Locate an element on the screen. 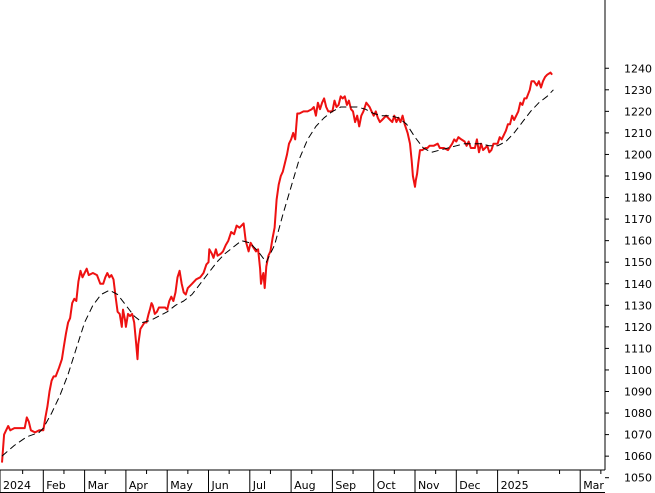 Image resolution: width=655 pixels, height=493 pixels. y-tick-label: 1100 is located at coordinates (638, 370).